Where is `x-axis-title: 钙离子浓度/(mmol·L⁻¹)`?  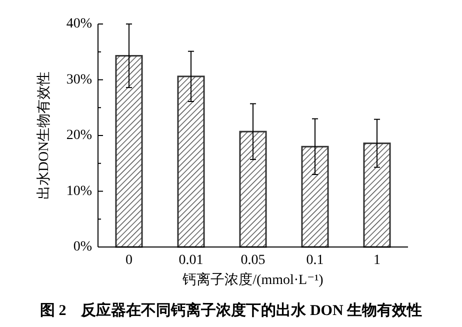
x-axis-title: 钙离子浓度/(mmol·L⁻¹) is located at coordinates (253, 280).